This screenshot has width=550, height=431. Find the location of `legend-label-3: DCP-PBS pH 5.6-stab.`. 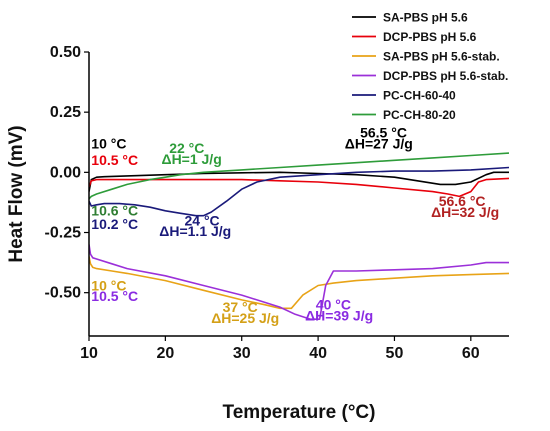

legend-label-3: DCP-PBS pH 5.6-stab. is located at coordinates (445, 76).